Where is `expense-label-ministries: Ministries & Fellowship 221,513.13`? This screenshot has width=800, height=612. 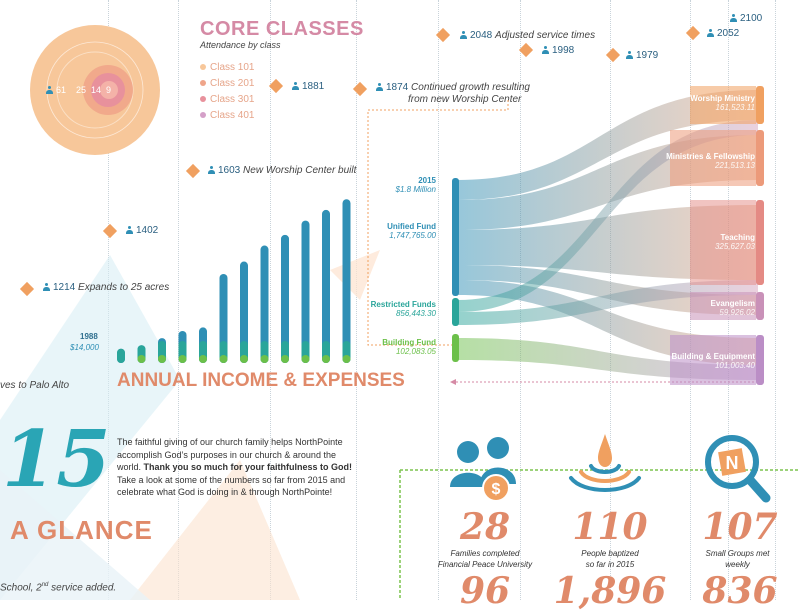 expense-label-ministries: Ministries & Fellowship 221,513.13 is located at coordinates (710, 161).